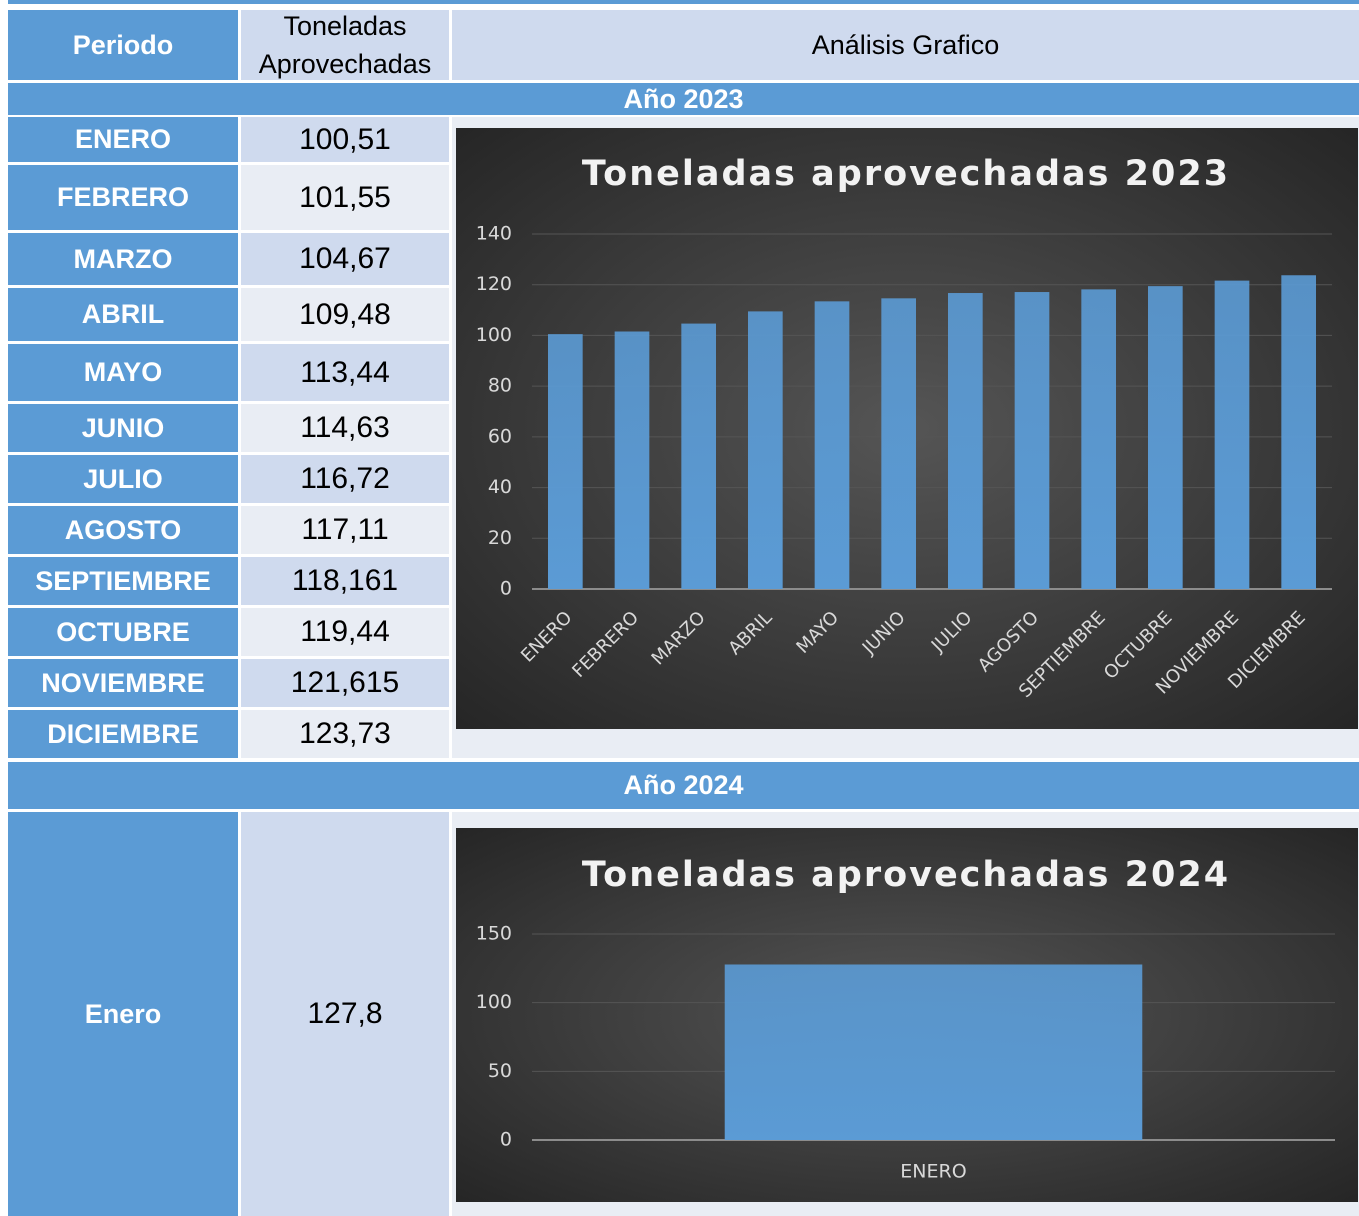 The image size is (1359, 1216). Describe the element at coordinates (345, 1014) in the screenshot. I see `value-cell: 127,8` at that location.